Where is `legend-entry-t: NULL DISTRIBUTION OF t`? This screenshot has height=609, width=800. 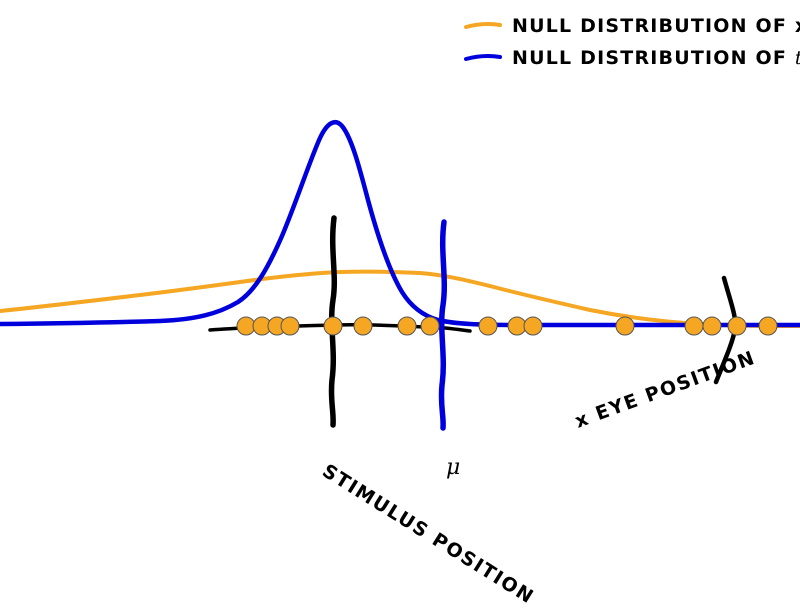
legend-entry-t: NULL DISTRIBUTION OF t is located at coordinates (656, 58).